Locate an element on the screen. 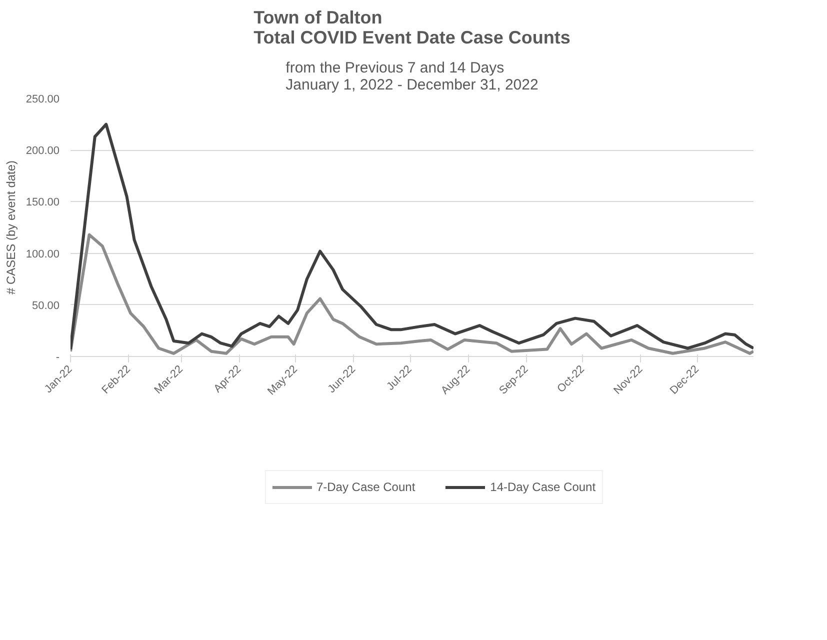  legend-label: 14-Day Case Count is located at coordinates (543, 487).